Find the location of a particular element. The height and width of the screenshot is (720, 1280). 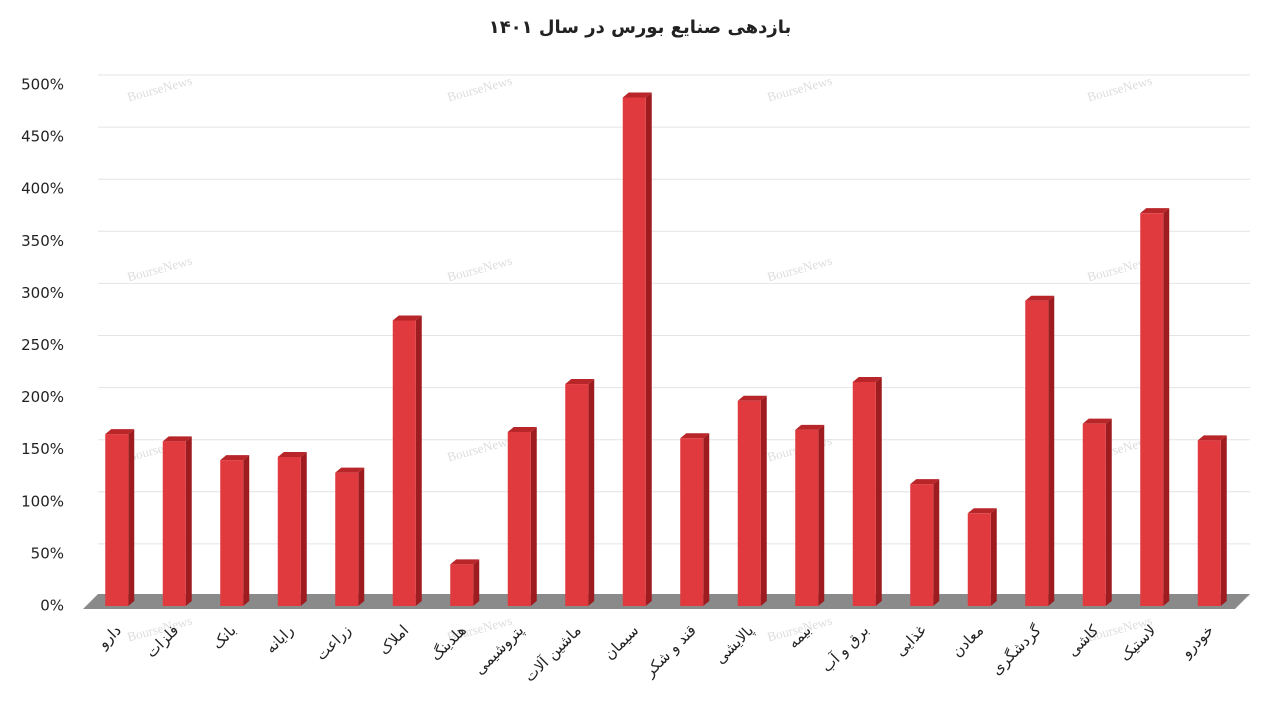

y-tick-label: 500% is located at coordinates (42, 85).